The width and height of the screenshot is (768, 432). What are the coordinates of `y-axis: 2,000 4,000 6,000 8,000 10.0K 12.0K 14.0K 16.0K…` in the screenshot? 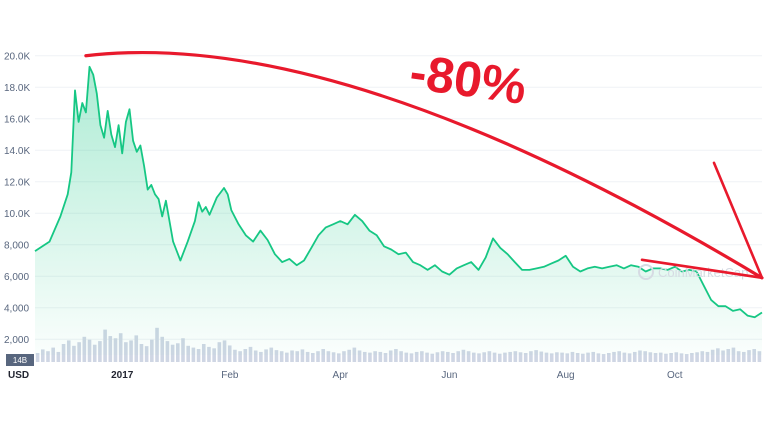 It's located at (17, 198).